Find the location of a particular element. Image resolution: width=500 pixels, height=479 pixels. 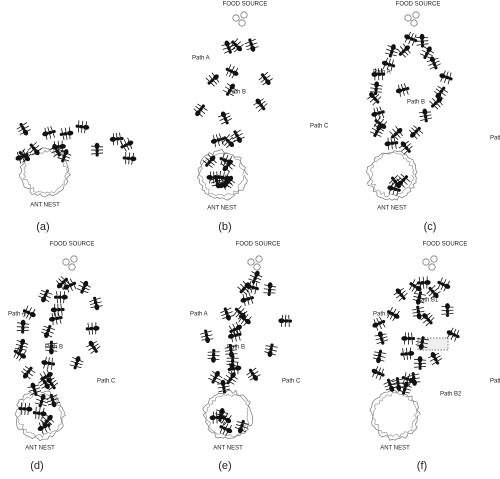

panel-caption: (b) is located at coordinates (224, 227).